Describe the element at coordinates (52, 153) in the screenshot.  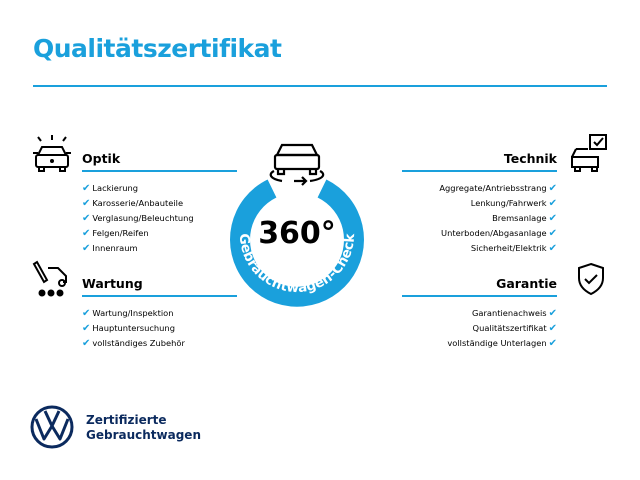
I see `car-lights-icon` at that location.